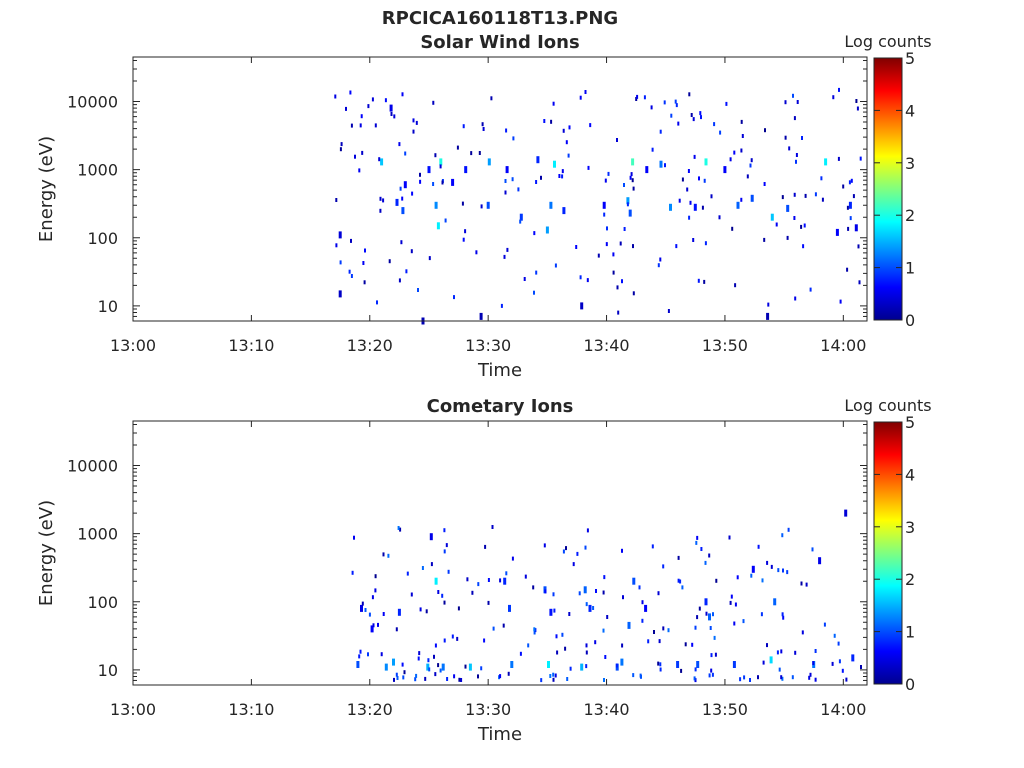 The height and width of the screenshot is (768, 1024). What do you see at coordinates (370, 345) in the screenshot?
I see `x-tick-label: 13:20` at bounding box center [370, 345].